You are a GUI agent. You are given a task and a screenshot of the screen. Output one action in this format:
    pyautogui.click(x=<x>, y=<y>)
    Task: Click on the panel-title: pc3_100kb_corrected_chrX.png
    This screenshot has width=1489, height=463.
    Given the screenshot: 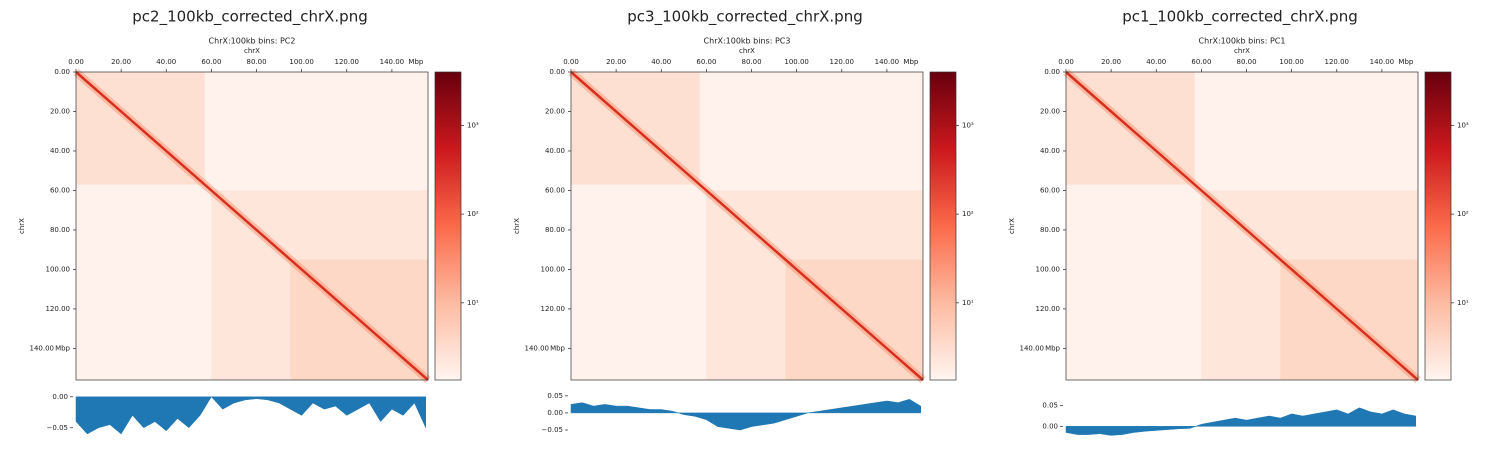 What is the action you would take?
    pyautogui.click(x=744, y=17)
    